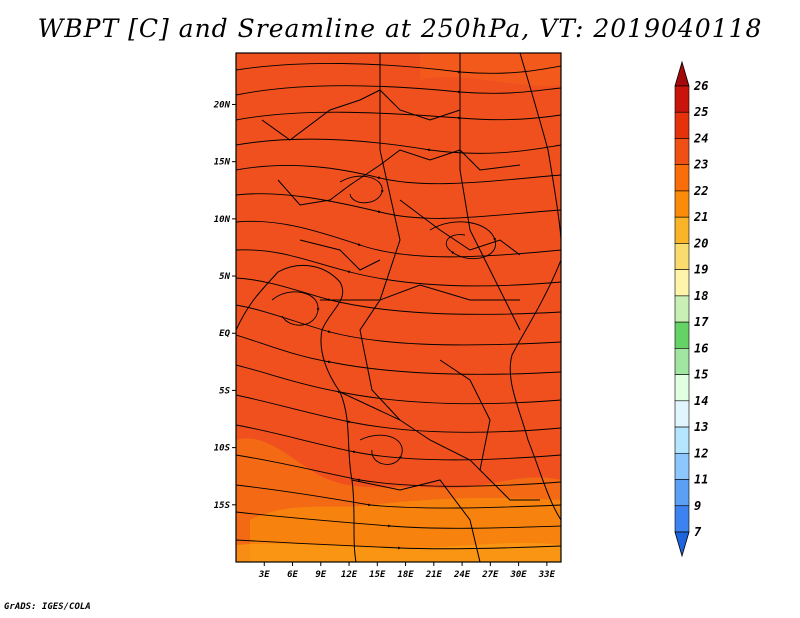  What do you see at coordinates (701, 322) in the screenshot?
I see `colorbar-label: 17` at bounding box center [701, 322].